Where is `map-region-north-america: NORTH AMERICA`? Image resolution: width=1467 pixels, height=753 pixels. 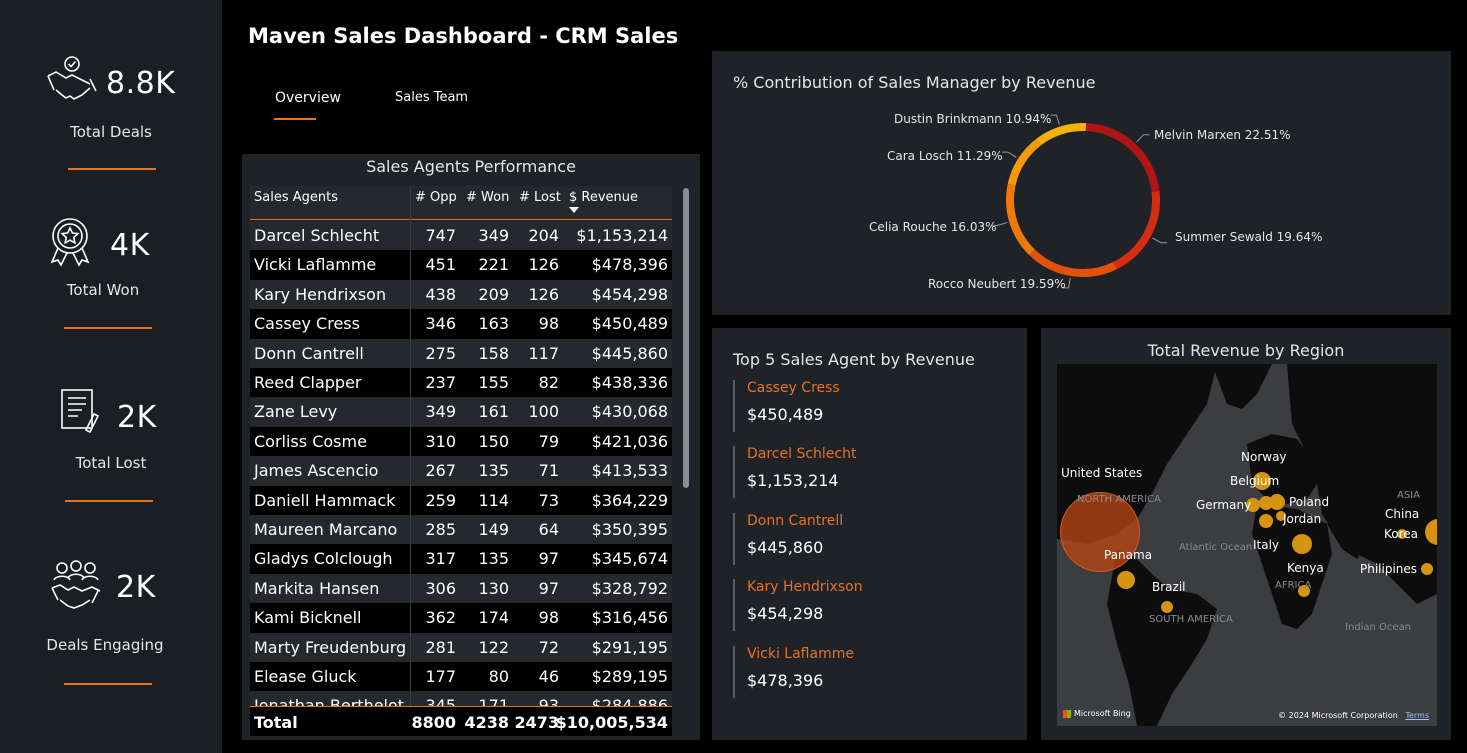 map-region-north-america: NORTH AMERICA is located at coordinates (1119, 499).